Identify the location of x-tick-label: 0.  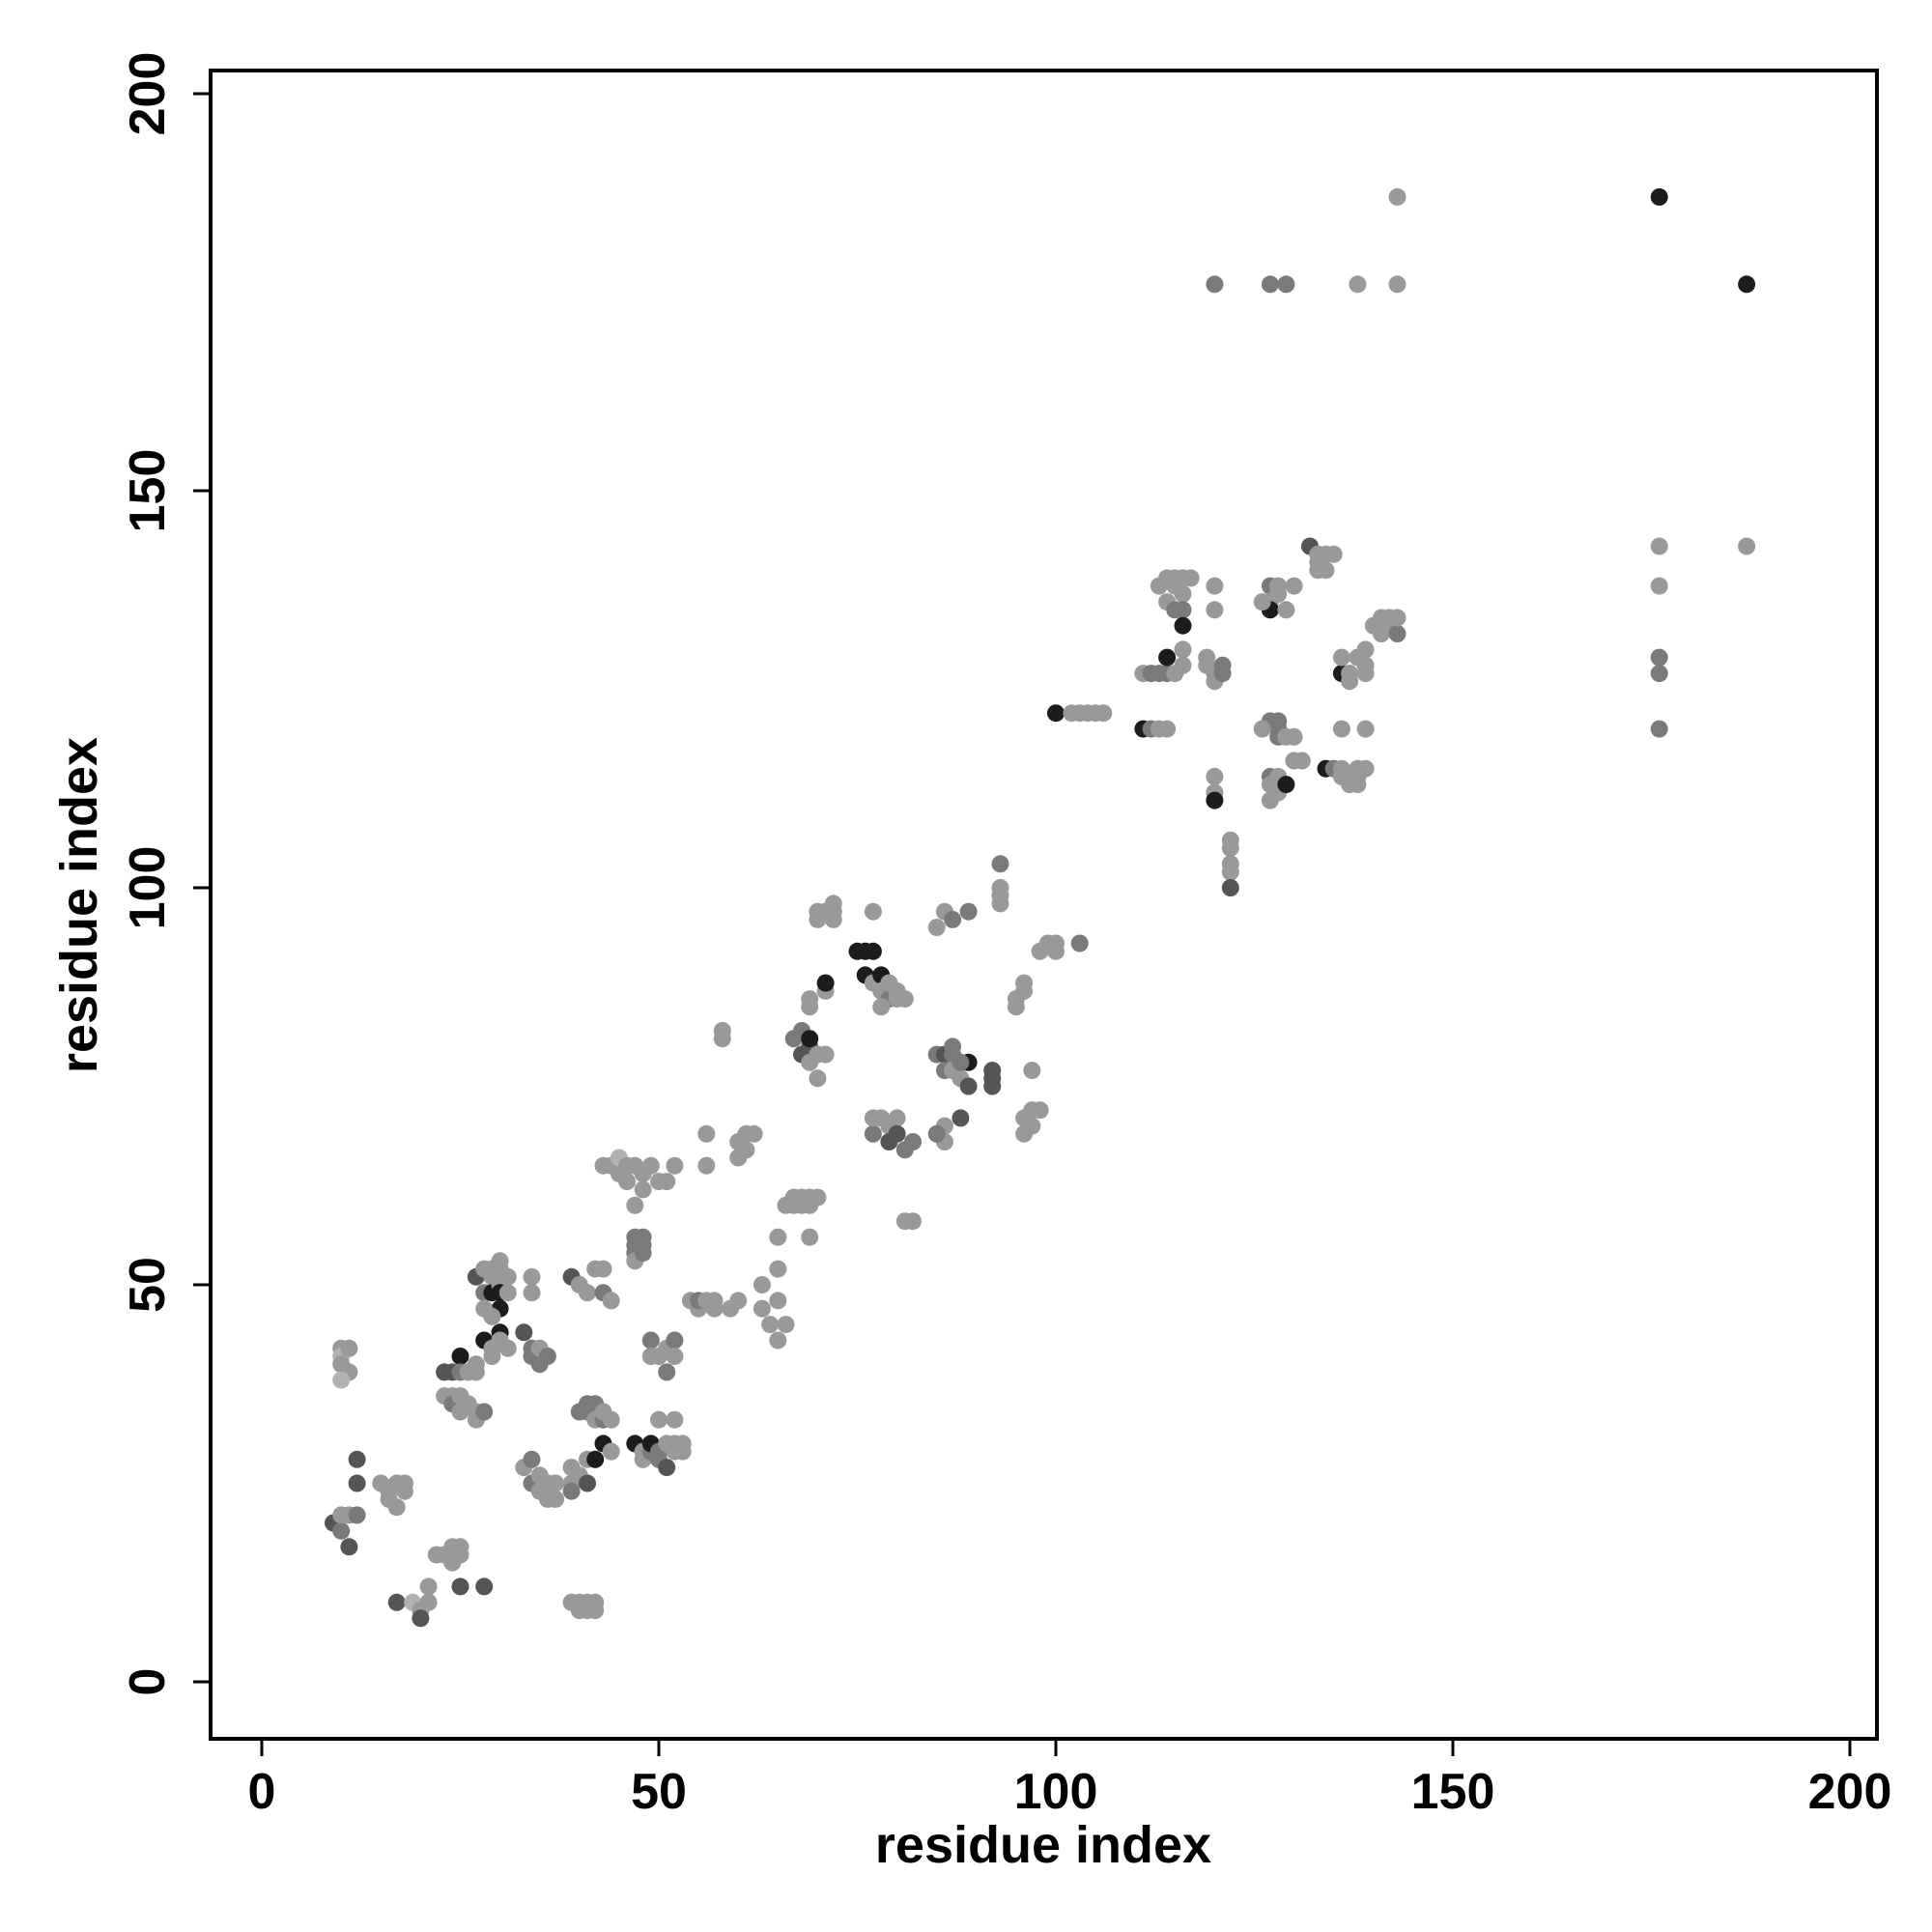
(262, 1792).